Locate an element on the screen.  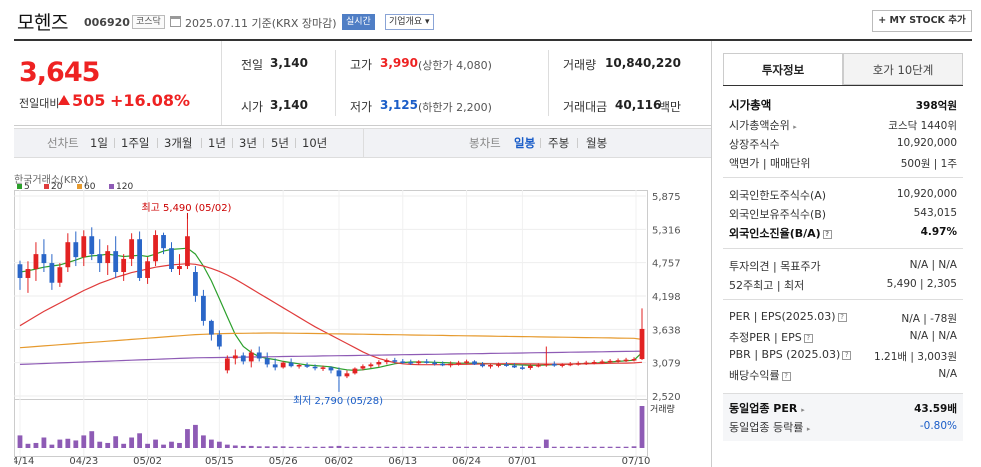
week52-value: 5,490 | 2,305 is located at coordinates (921, 284).